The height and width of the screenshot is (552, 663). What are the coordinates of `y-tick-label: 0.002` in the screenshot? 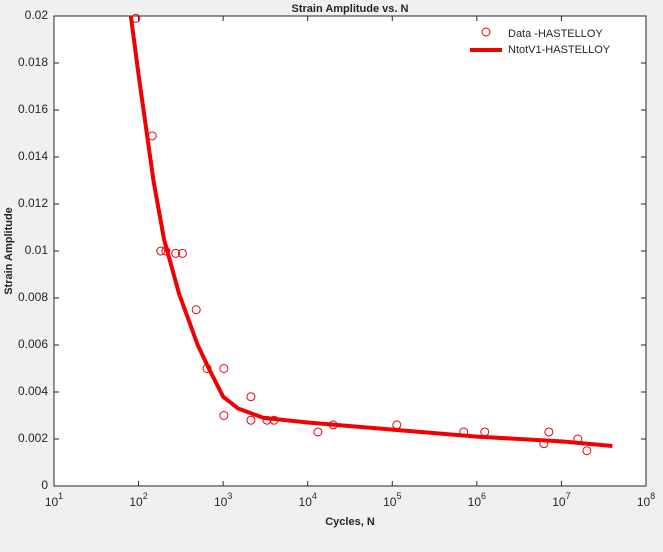 It's located at (33, 438).